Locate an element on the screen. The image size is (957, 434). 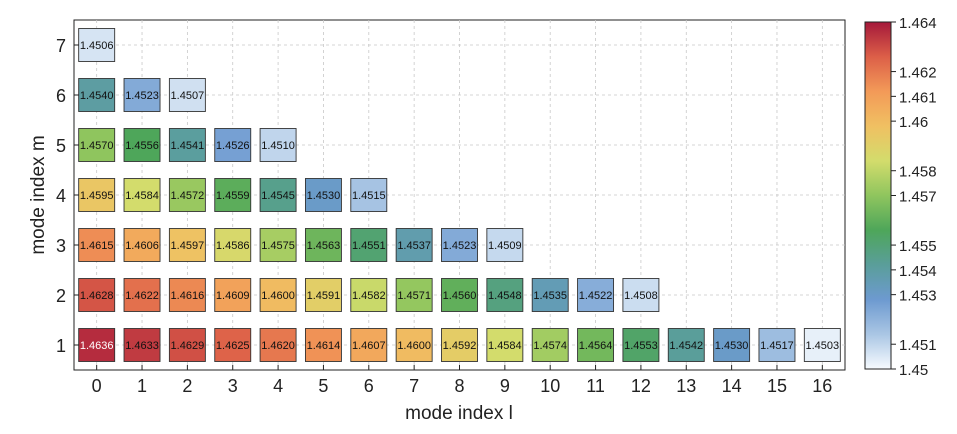
cell-label: 1.4537 is located at coordinates (414, 246).